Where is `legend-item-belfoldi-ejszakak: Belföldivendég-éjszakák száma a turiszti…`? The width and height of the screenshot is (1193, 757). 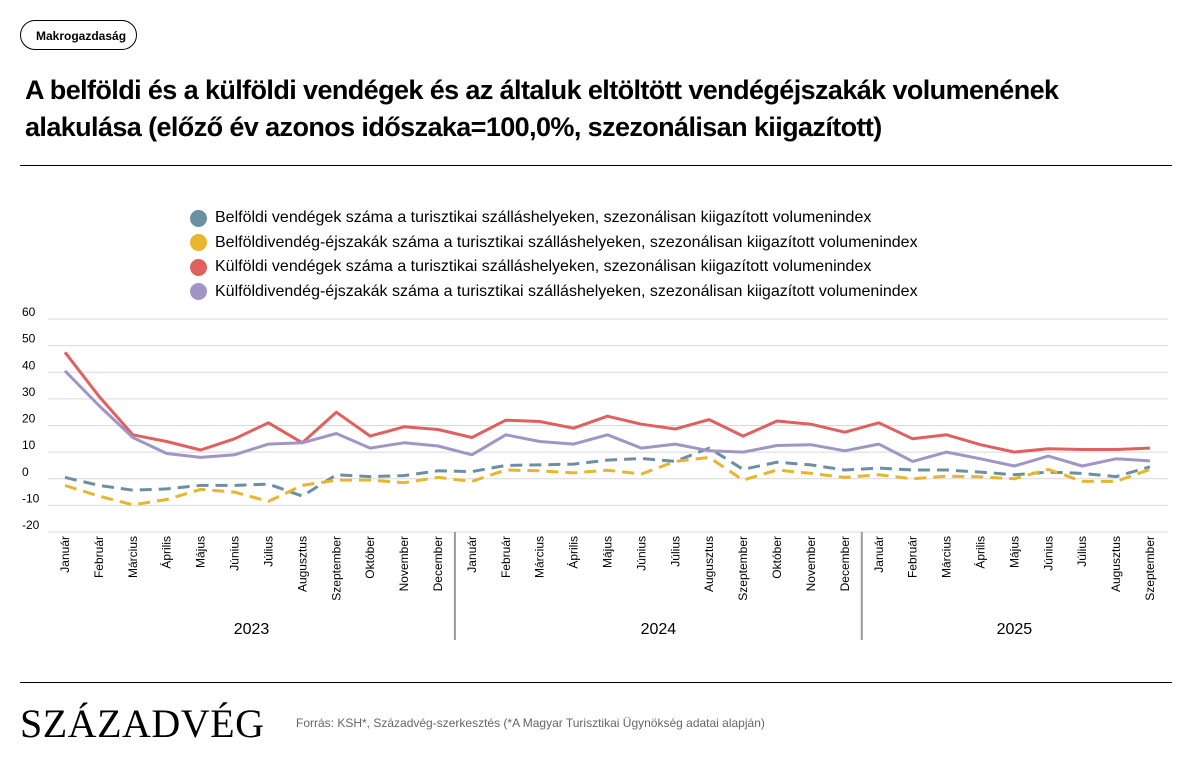
legend-item-belfoldi-ejszakak: Belföldivendég-éjszakák száma a turiszti… is located at coordinates (554, 243).